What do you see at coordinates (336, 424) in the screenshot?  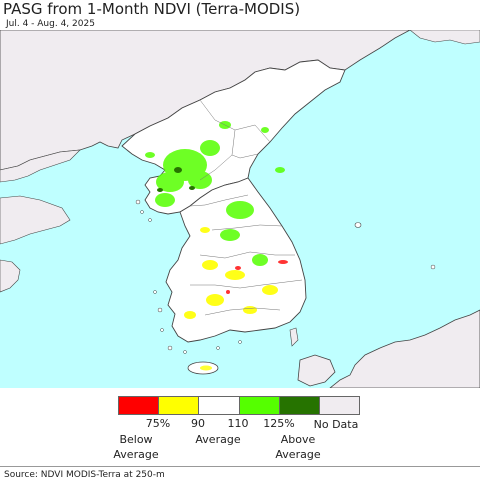 I see `legend-label-nodata: No Data` at bounding box center [336, 424].